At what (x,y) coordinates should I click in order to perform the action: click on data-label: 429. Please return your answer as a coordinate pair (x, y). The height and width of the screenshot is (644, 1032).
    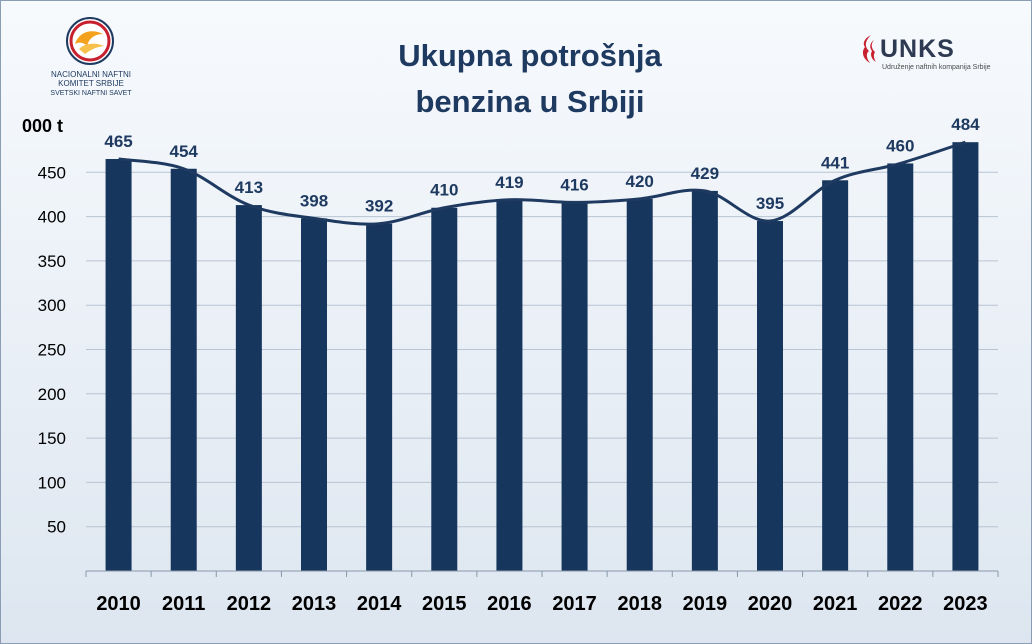
    Looking at the image, I should click on (705, 173).